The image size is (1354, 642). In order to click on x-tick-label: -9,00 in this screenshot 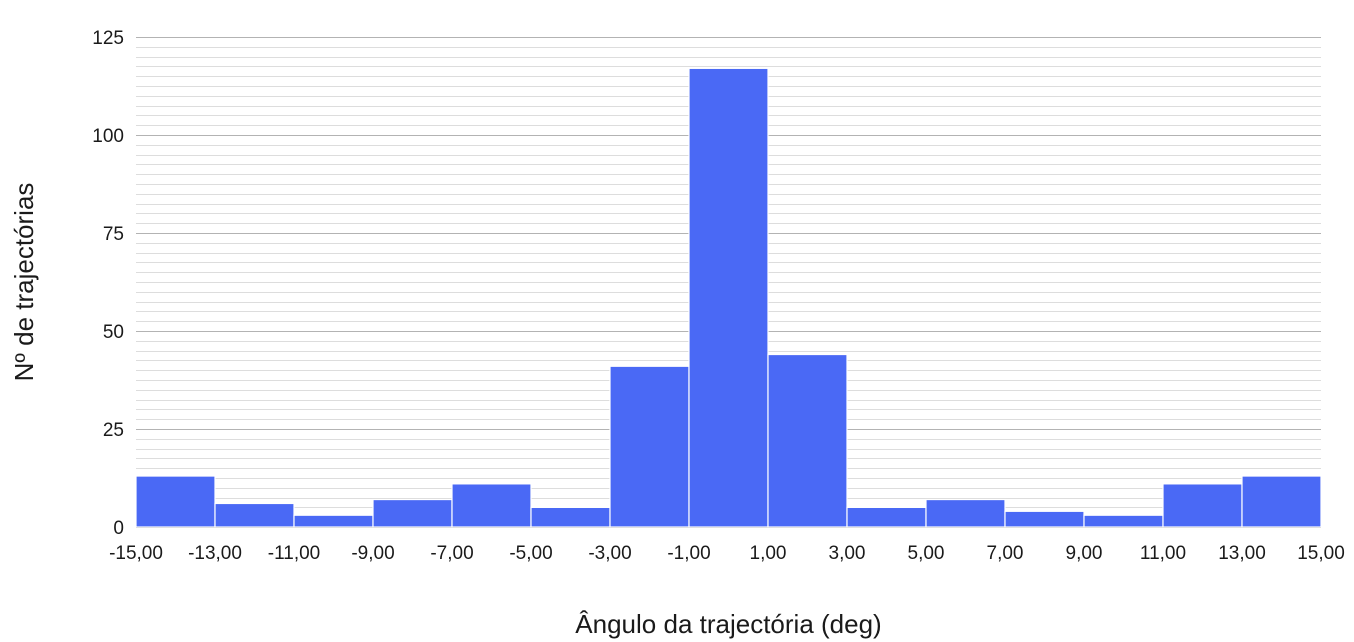, I will do `click(372, 553)`.